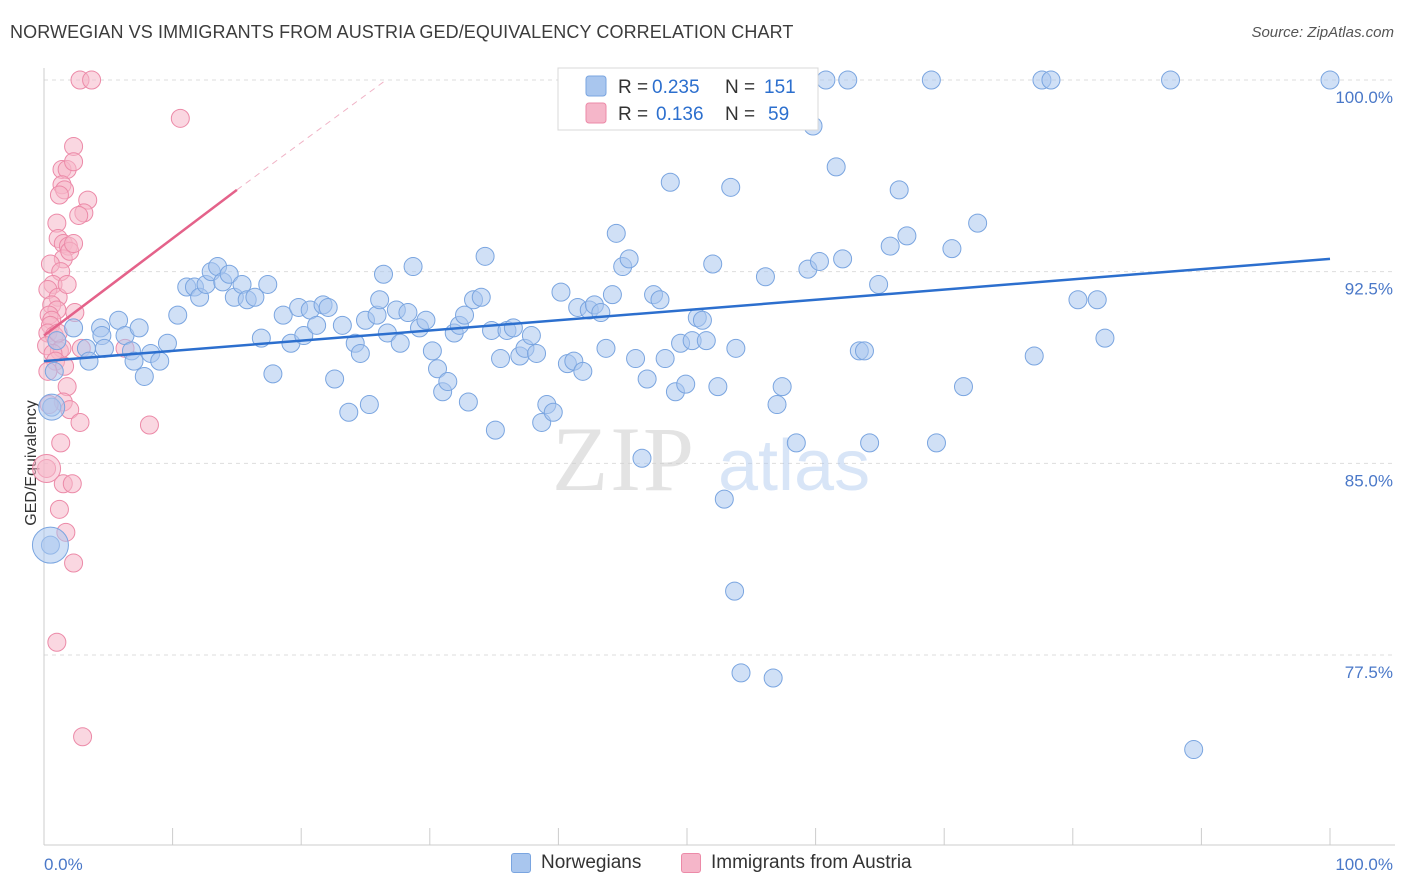  I want to click on y-tick-label: 92.5%, so click(1369, 289).